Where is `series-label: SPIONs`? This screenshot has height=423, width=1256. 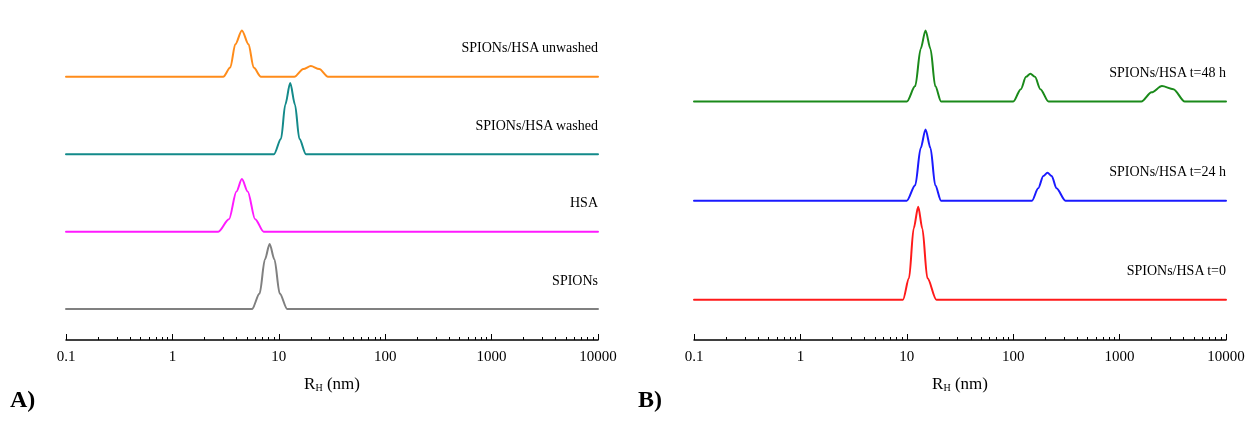 series-label: SPIONs is located at coordinates (575, 280).